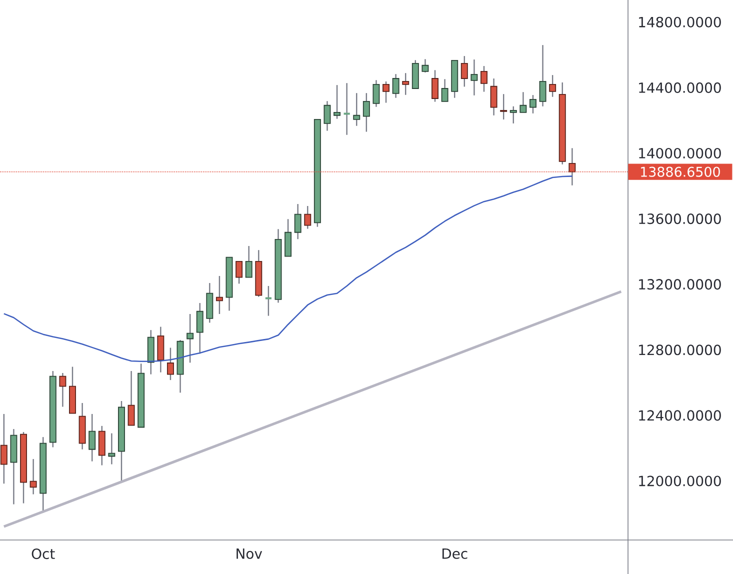 The height and width of the screenshot is (574, 733). Describe the element at coordinates (680, 284) in the screenshot. I see `y-tick-label: 13200.0000` at that location.